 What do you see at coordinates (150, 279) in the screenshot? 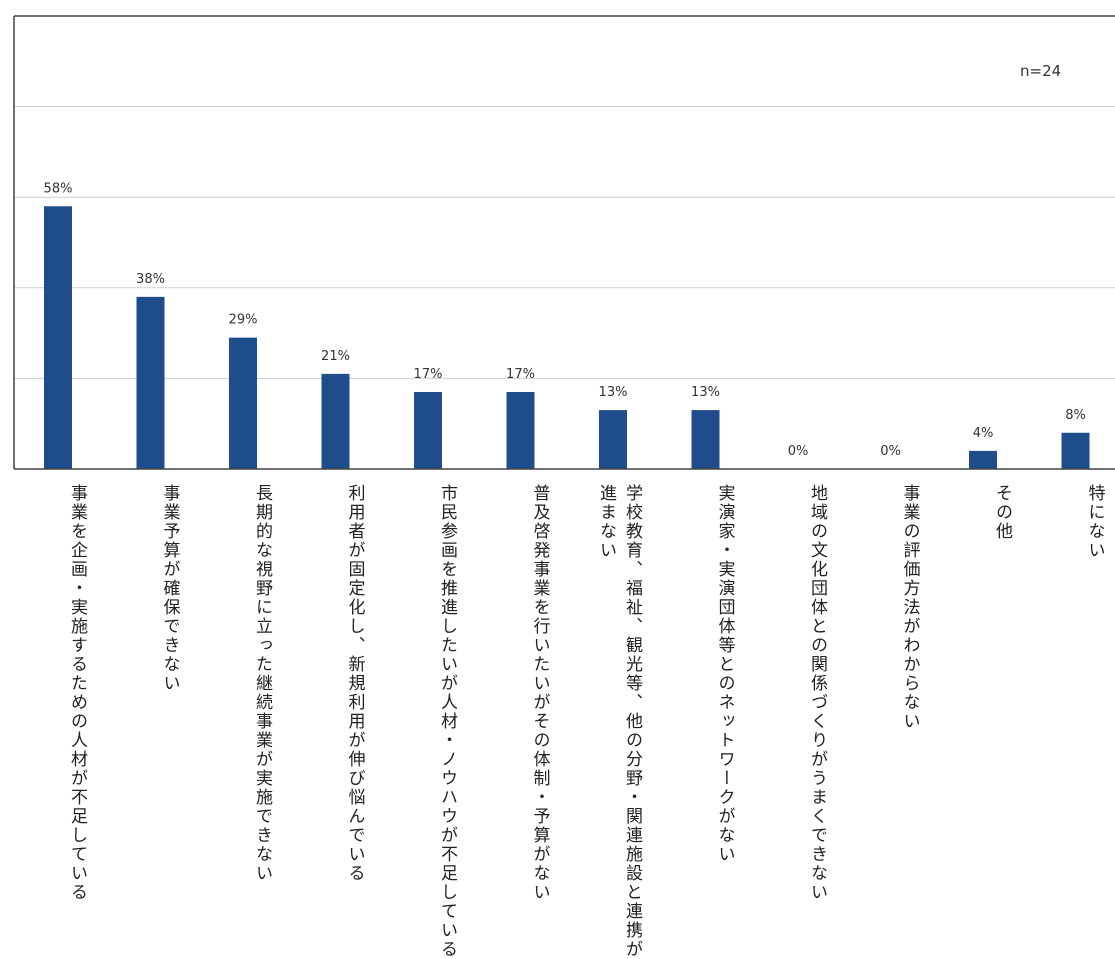
I see `data-label: 38%` at bounding box center [150, 279].